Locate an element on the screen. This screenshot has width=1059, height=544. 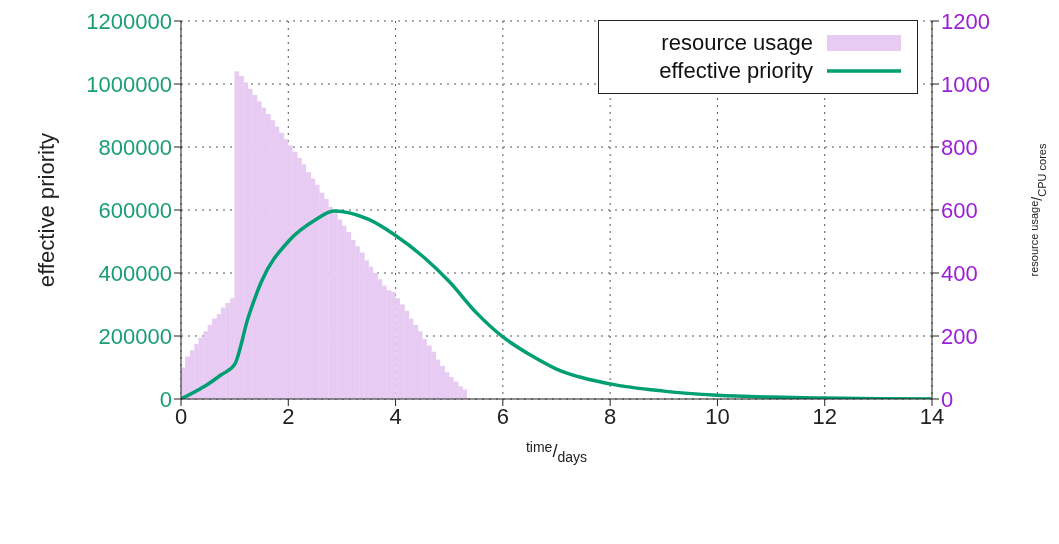
y2-tick-label: 400 is located at coordinates (959, 273).